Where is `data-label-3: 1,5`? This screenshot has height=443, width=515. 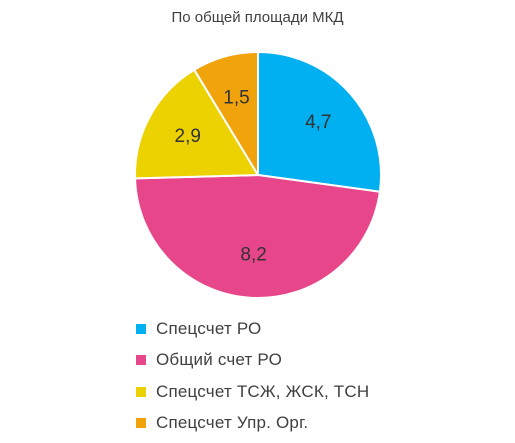
data-label-3: 1,5 is located at coordinates (236, 97).